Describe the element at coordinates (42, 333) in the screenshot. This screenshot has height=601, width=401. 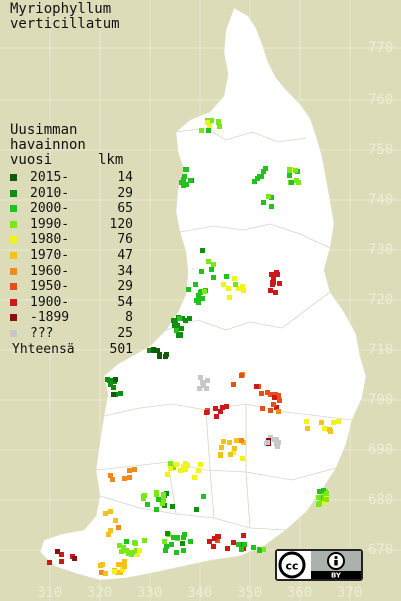
I see `legend-label: ???` at that location.